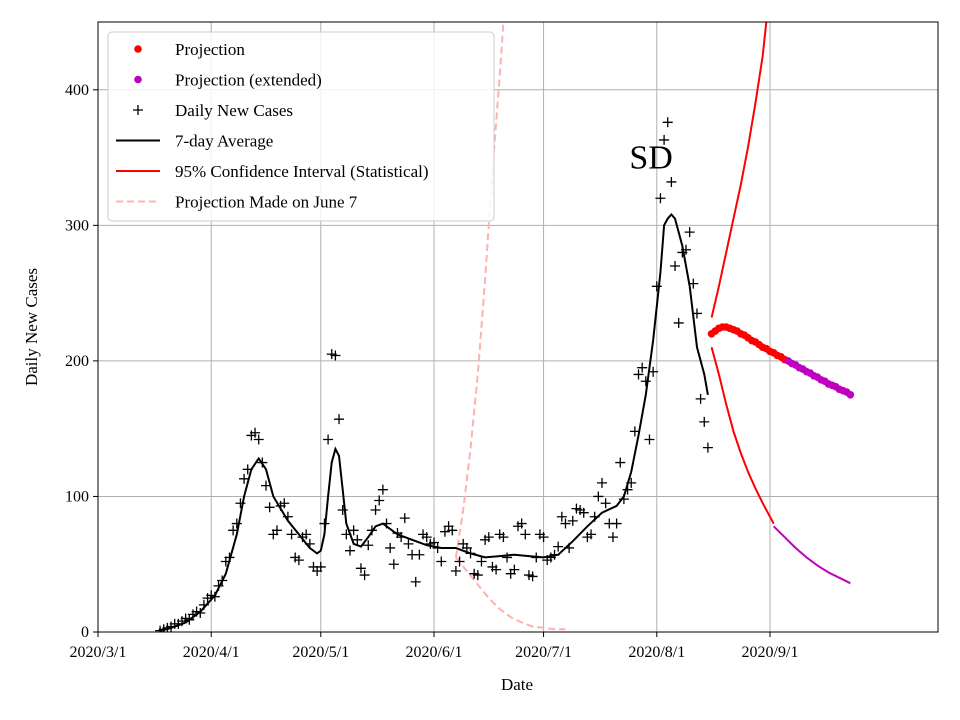 This screenshot has width=960, height=720. What do you see at coordinates (98, 652) in the screenshot?
I see `x-tick-label: 2020/3/1` at bounding box center [98, 652].